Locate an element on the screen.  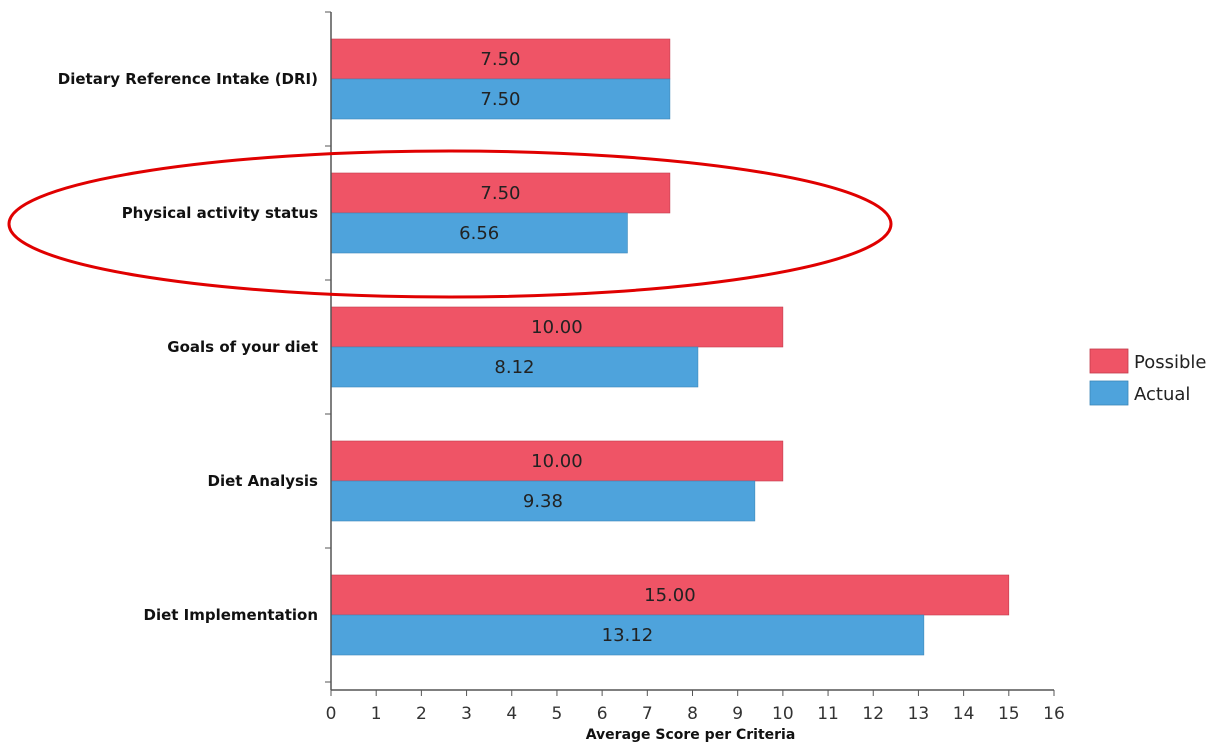
actual-legend-label: Actual is located at coordinates (1162, 394).